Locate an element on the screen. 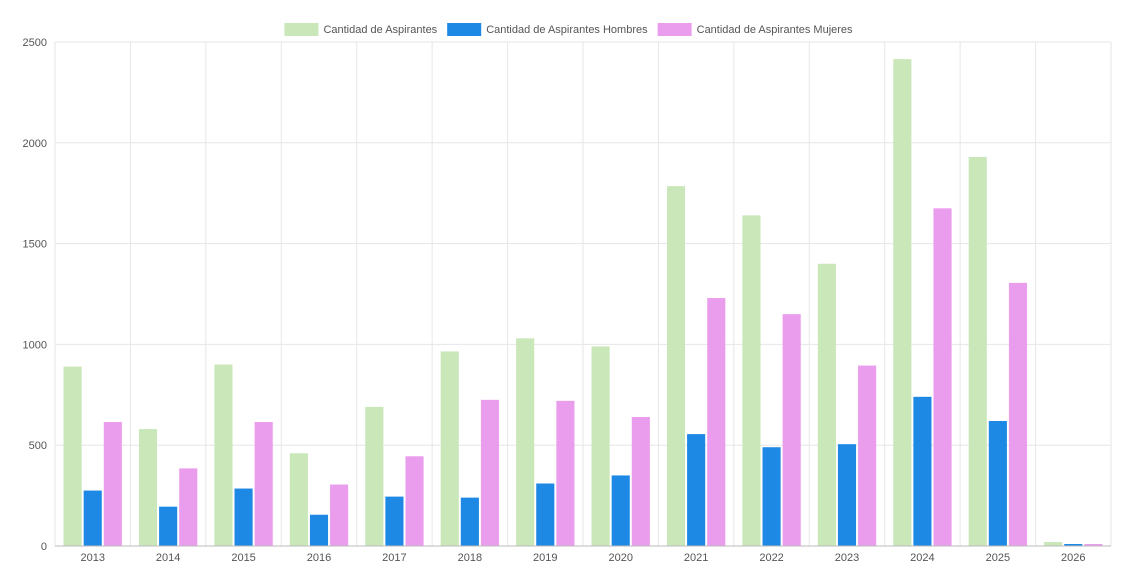 The height and width of the screenshot is (581, 1137). x-tick-label: 2019 is located at coordinates (545, 558).